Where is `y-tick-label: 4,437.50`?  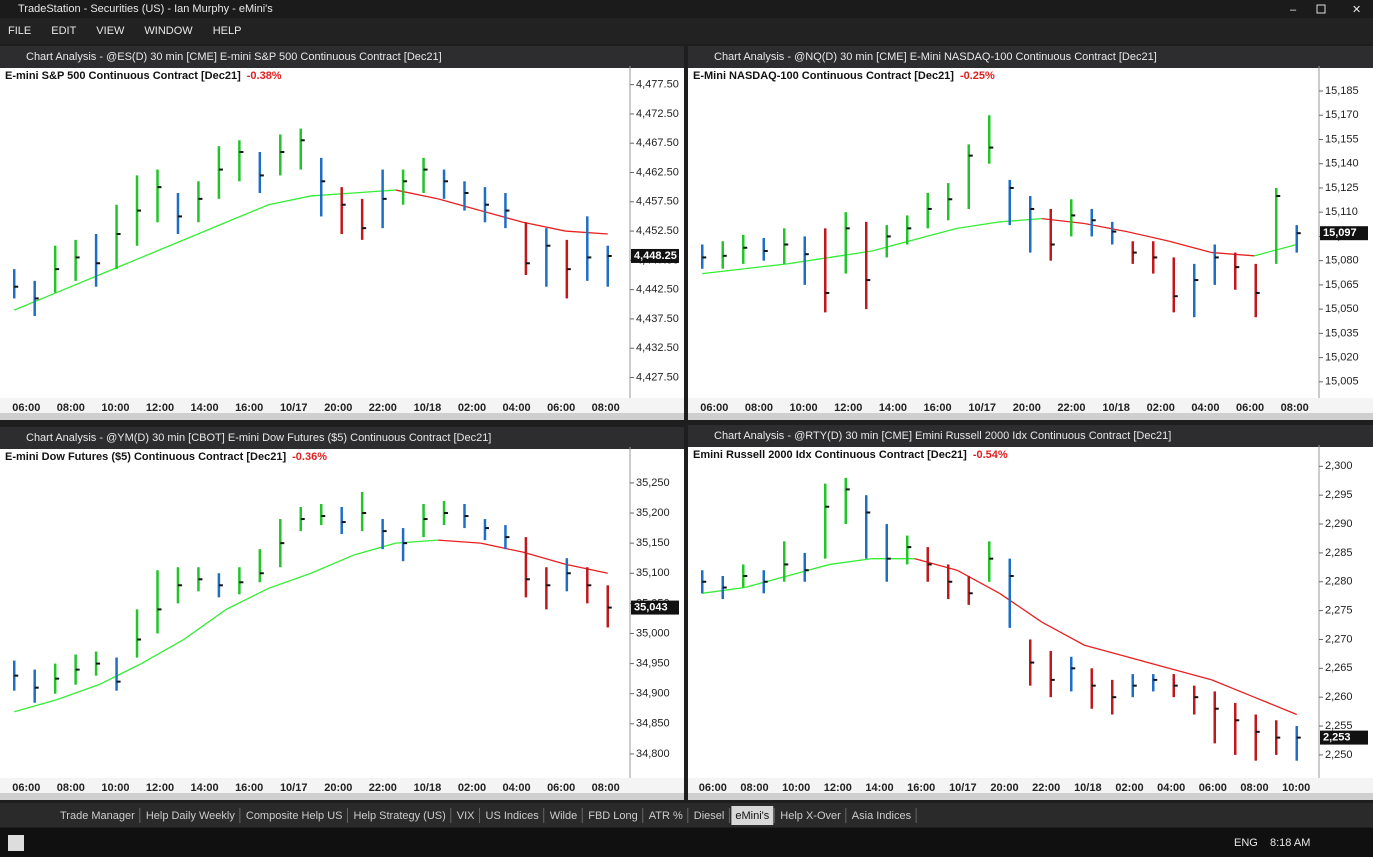 y-tick-label: 4,437.50 is located at coordinates (657, 319).